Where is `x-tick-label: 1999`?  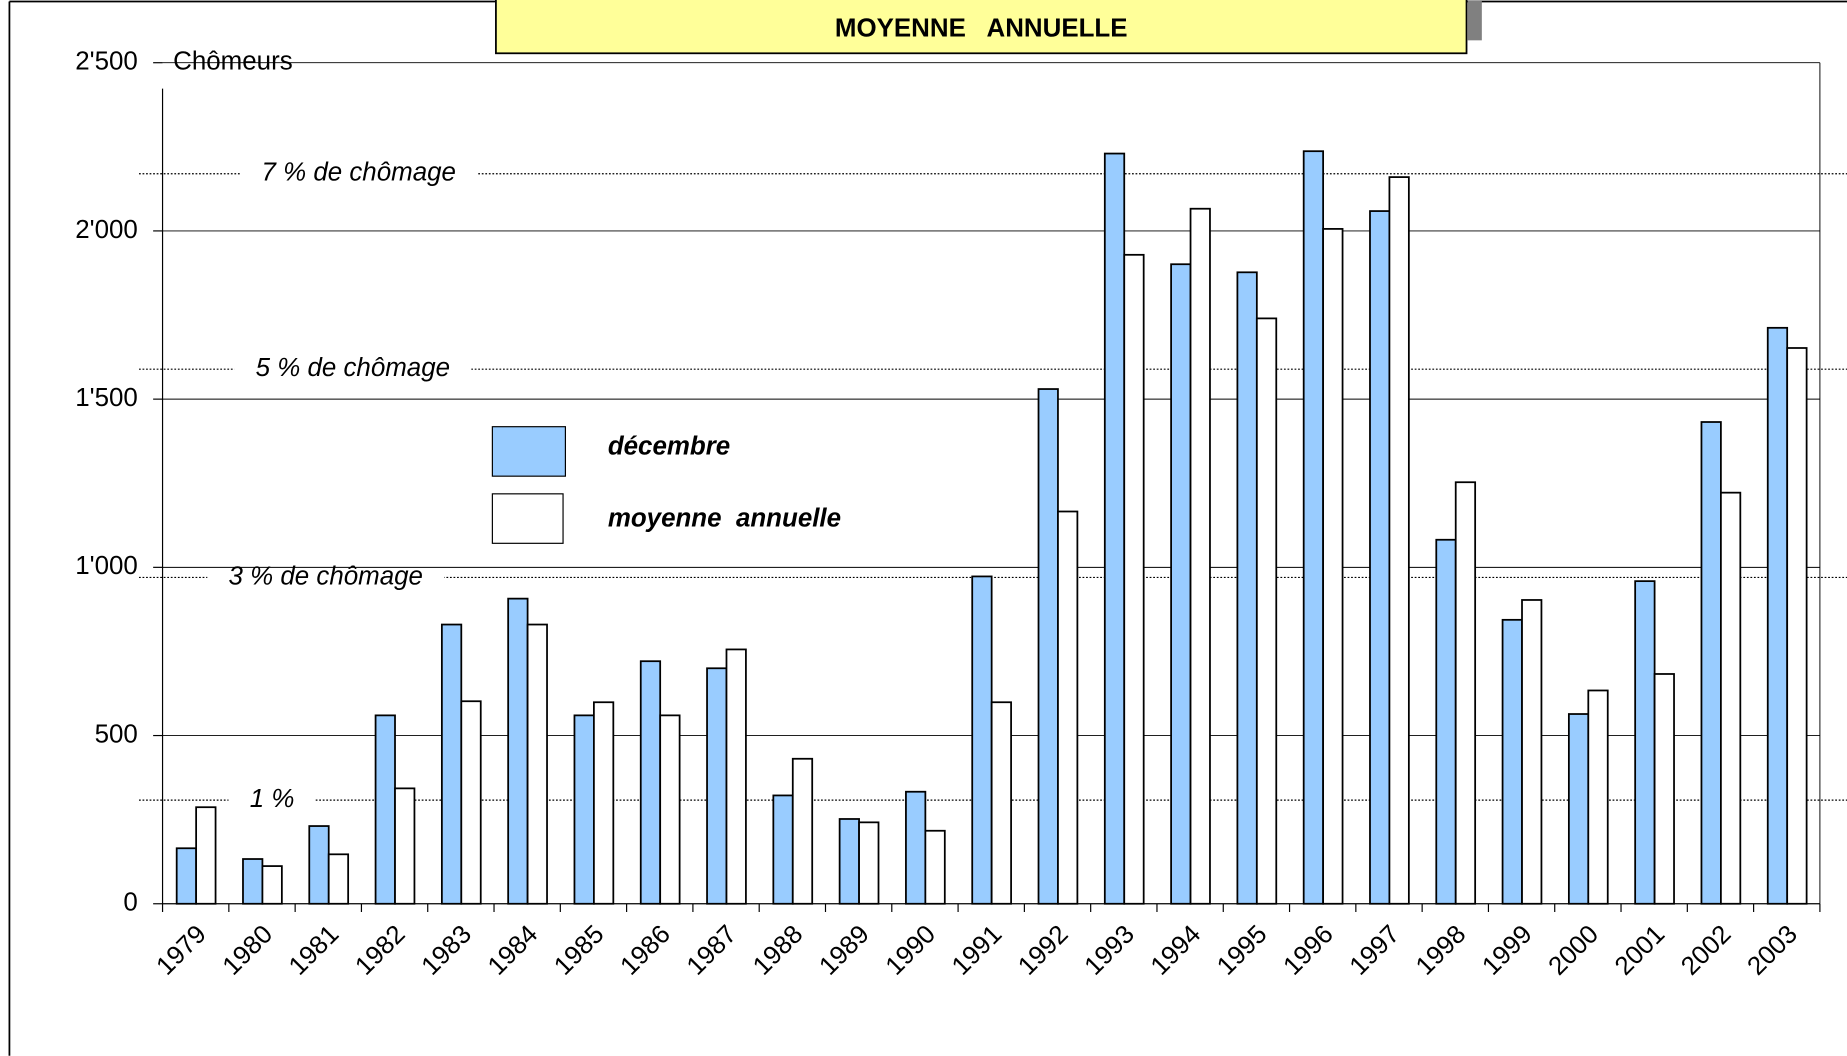
x-tick-label: 1999 is located at coordinates (1507, 950).